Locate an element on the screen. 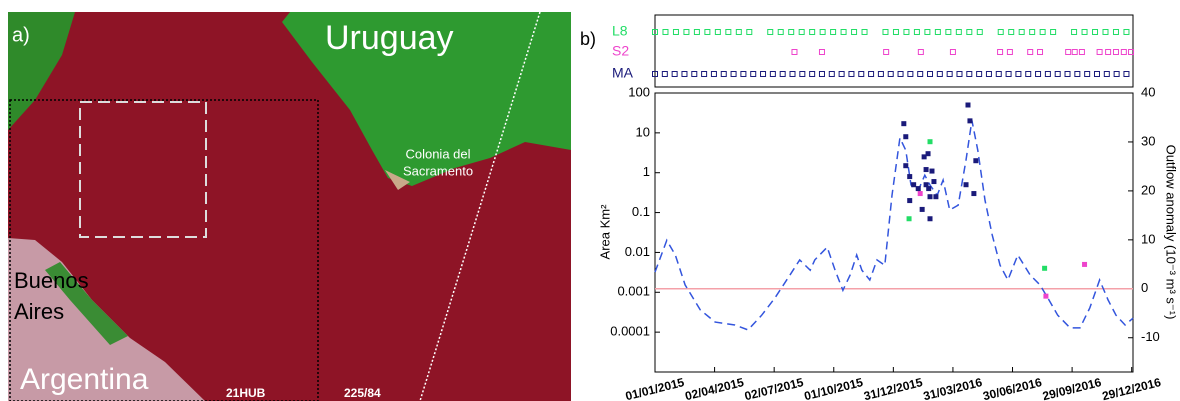 The width and height of the screenshot is (1180, 401). x-tick-label: 31/03/2016 is located at coordinates (953, 388).